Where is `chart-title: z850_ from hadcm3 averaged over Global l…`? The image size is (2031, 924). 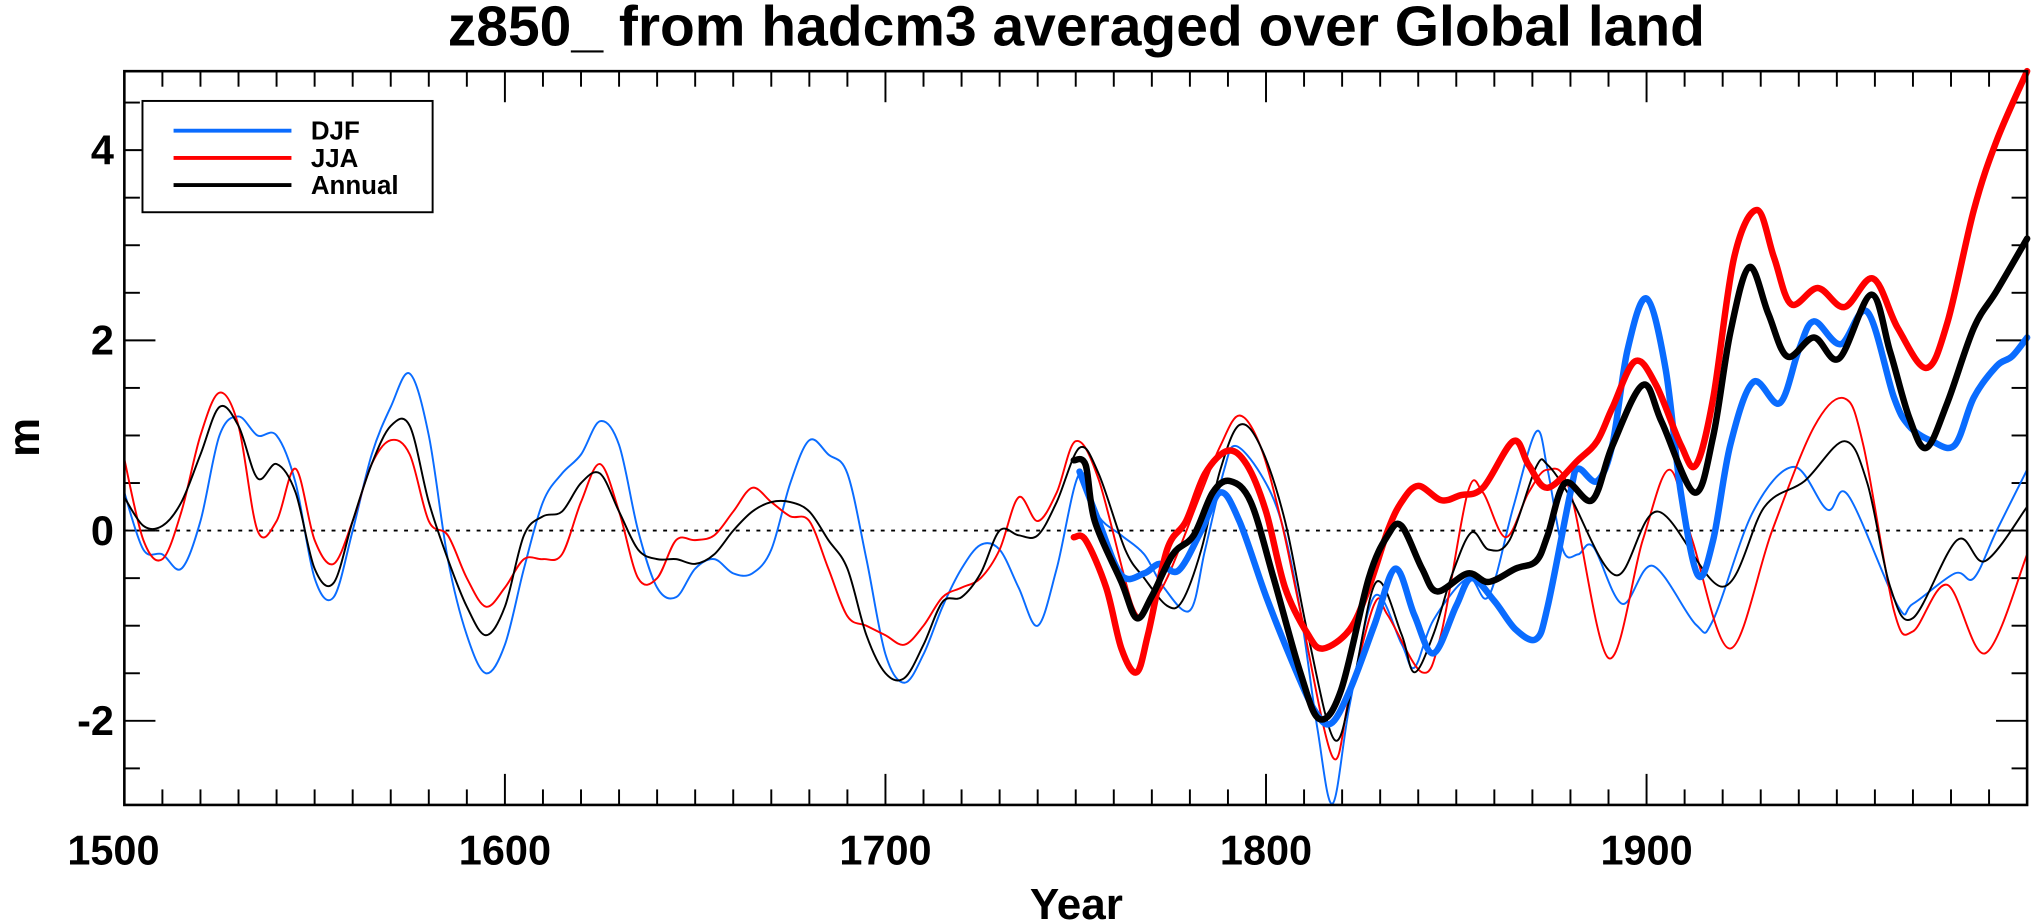 chart-title: z850_ from hadcm3 averaged over Global l… is located at coordinates (1076, 29).